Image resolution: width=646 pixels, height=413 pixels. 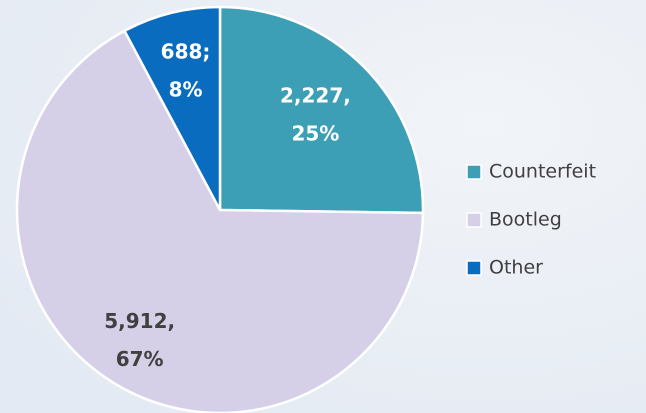 I want to click on pie-slice, so click(x=172, y=108).